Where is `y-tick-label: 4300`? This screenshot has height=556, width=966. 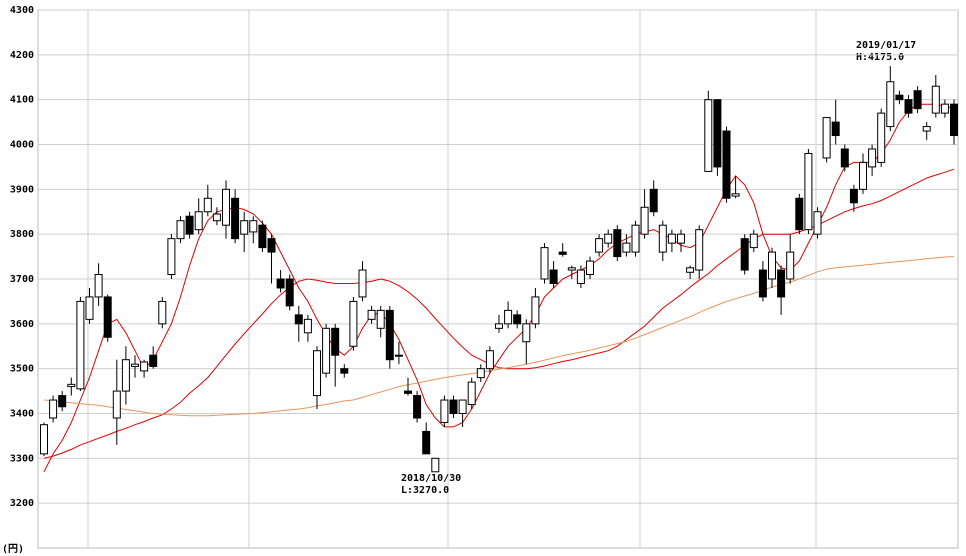
y-tick-label: 4300 is located at coordinates (22, 10).